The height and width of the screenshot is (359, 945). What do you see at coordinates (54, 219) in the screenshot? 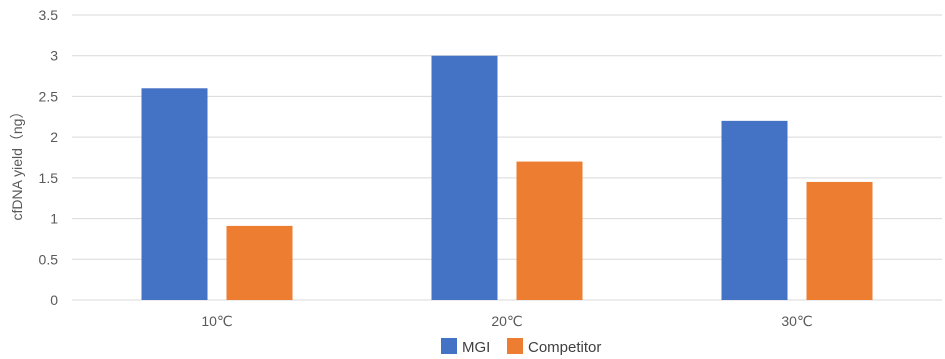
I see `y-tick-label: 1` at bounding box center [54, 219].